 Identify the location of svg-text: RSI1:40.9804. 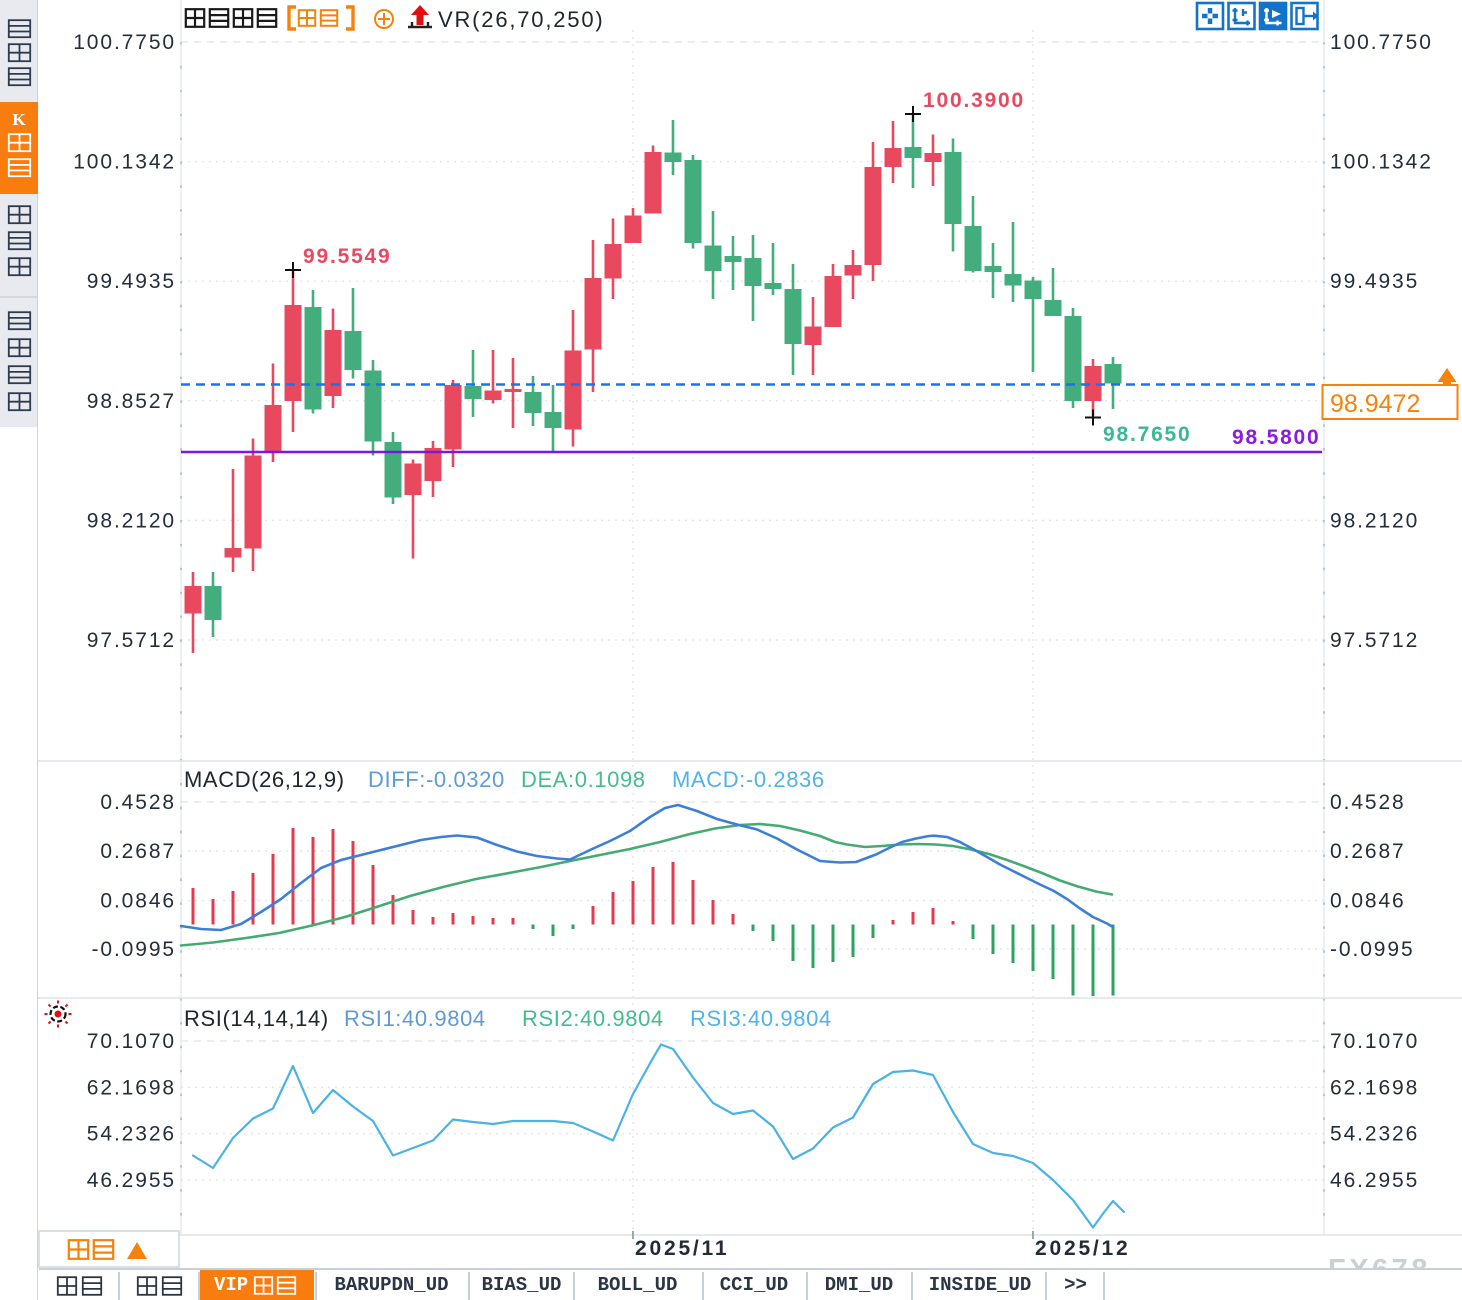
(415, 1018).